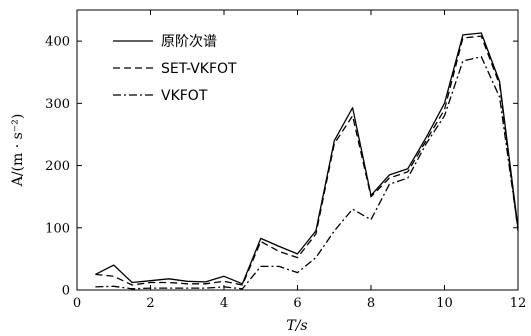  What do you see at coordinates (444, 303) in the screenshot?
I see `x-tick-label: 10` at bounding box center [444, 303].